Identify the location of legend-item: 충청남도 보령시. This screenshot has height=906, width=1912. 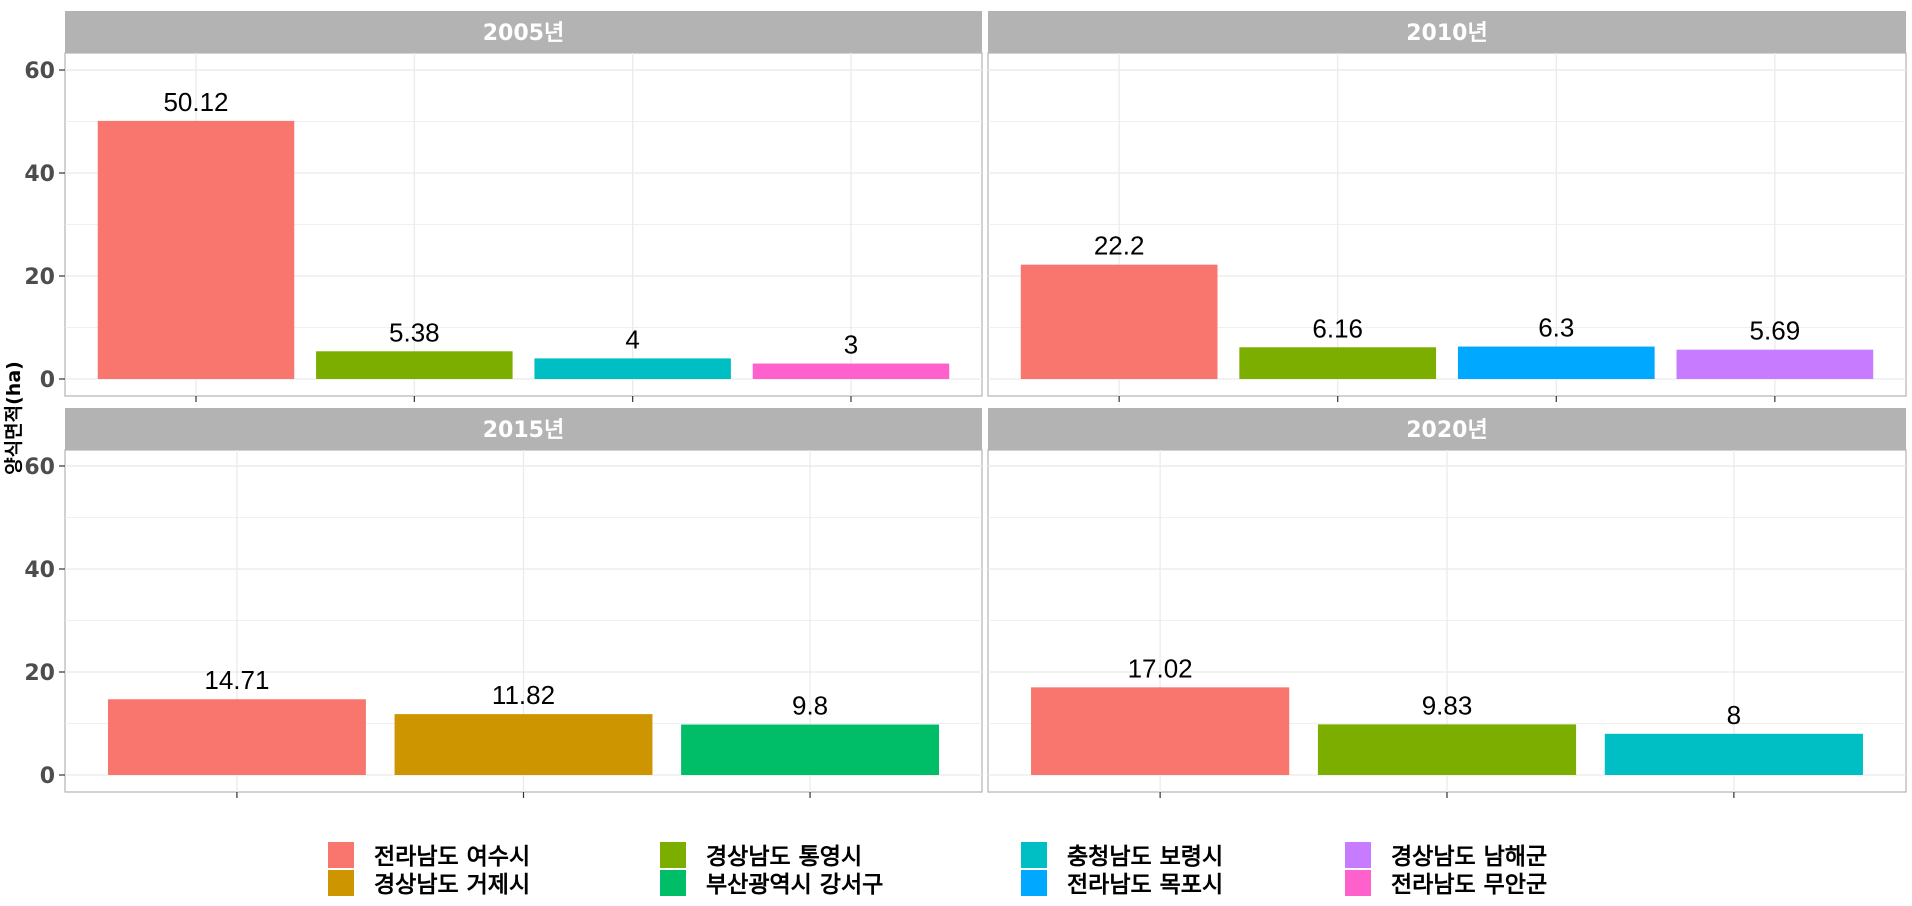
(1122, 856).